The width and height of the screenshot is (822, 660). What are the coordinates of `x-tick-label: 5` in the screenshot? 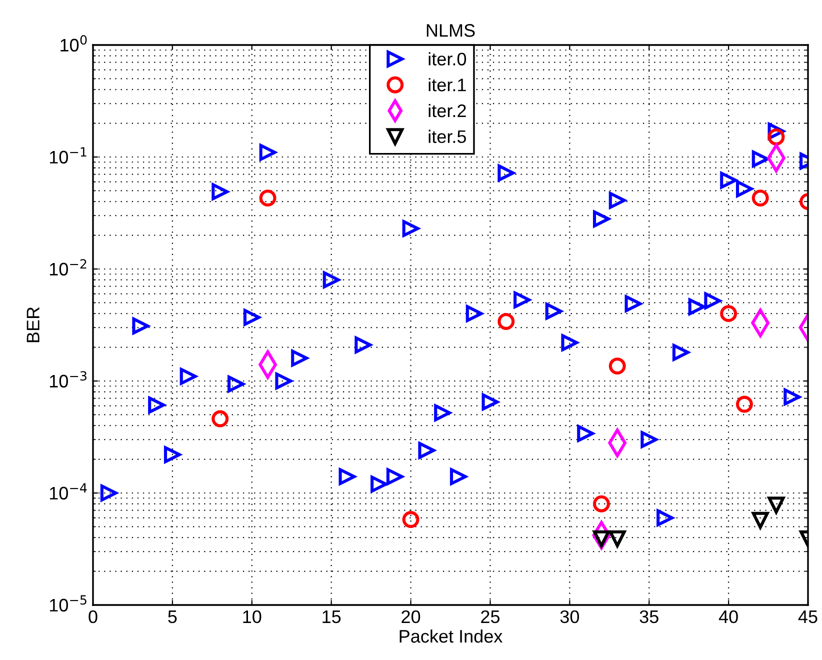 It's located at (172, 617).